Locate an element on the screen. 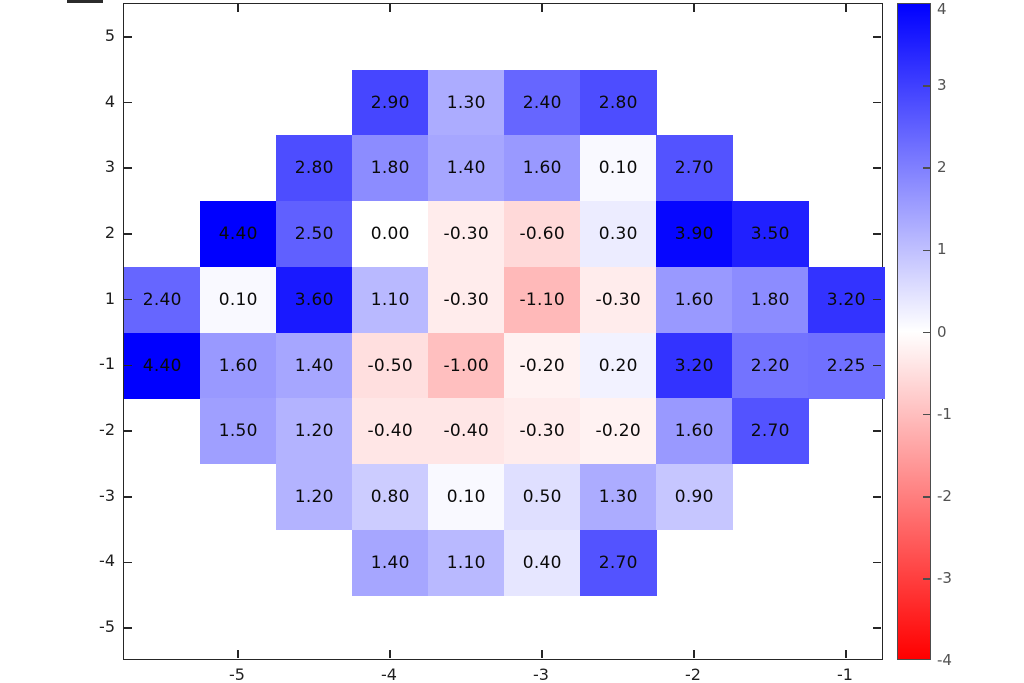 This screenshot has height=683, width=1024. y-tick-label: 5 is located at coordinates (109, 35).